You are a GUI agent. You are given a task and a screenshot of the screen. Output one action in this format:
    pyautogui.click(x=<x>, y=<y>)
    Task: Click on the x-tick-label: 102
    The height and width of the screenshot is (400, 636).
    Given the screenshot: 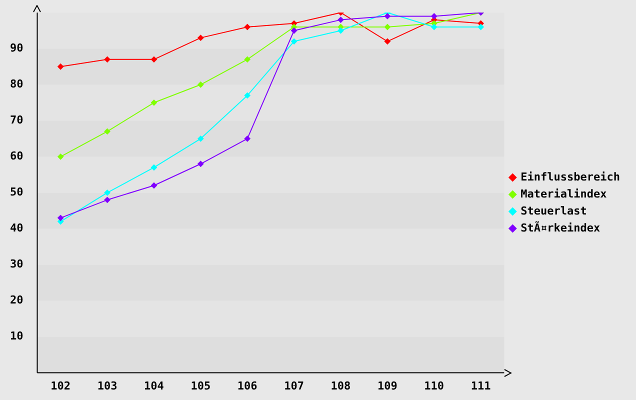 What is the action you would take?
    pyautogui.click(x=60, y=385)
    